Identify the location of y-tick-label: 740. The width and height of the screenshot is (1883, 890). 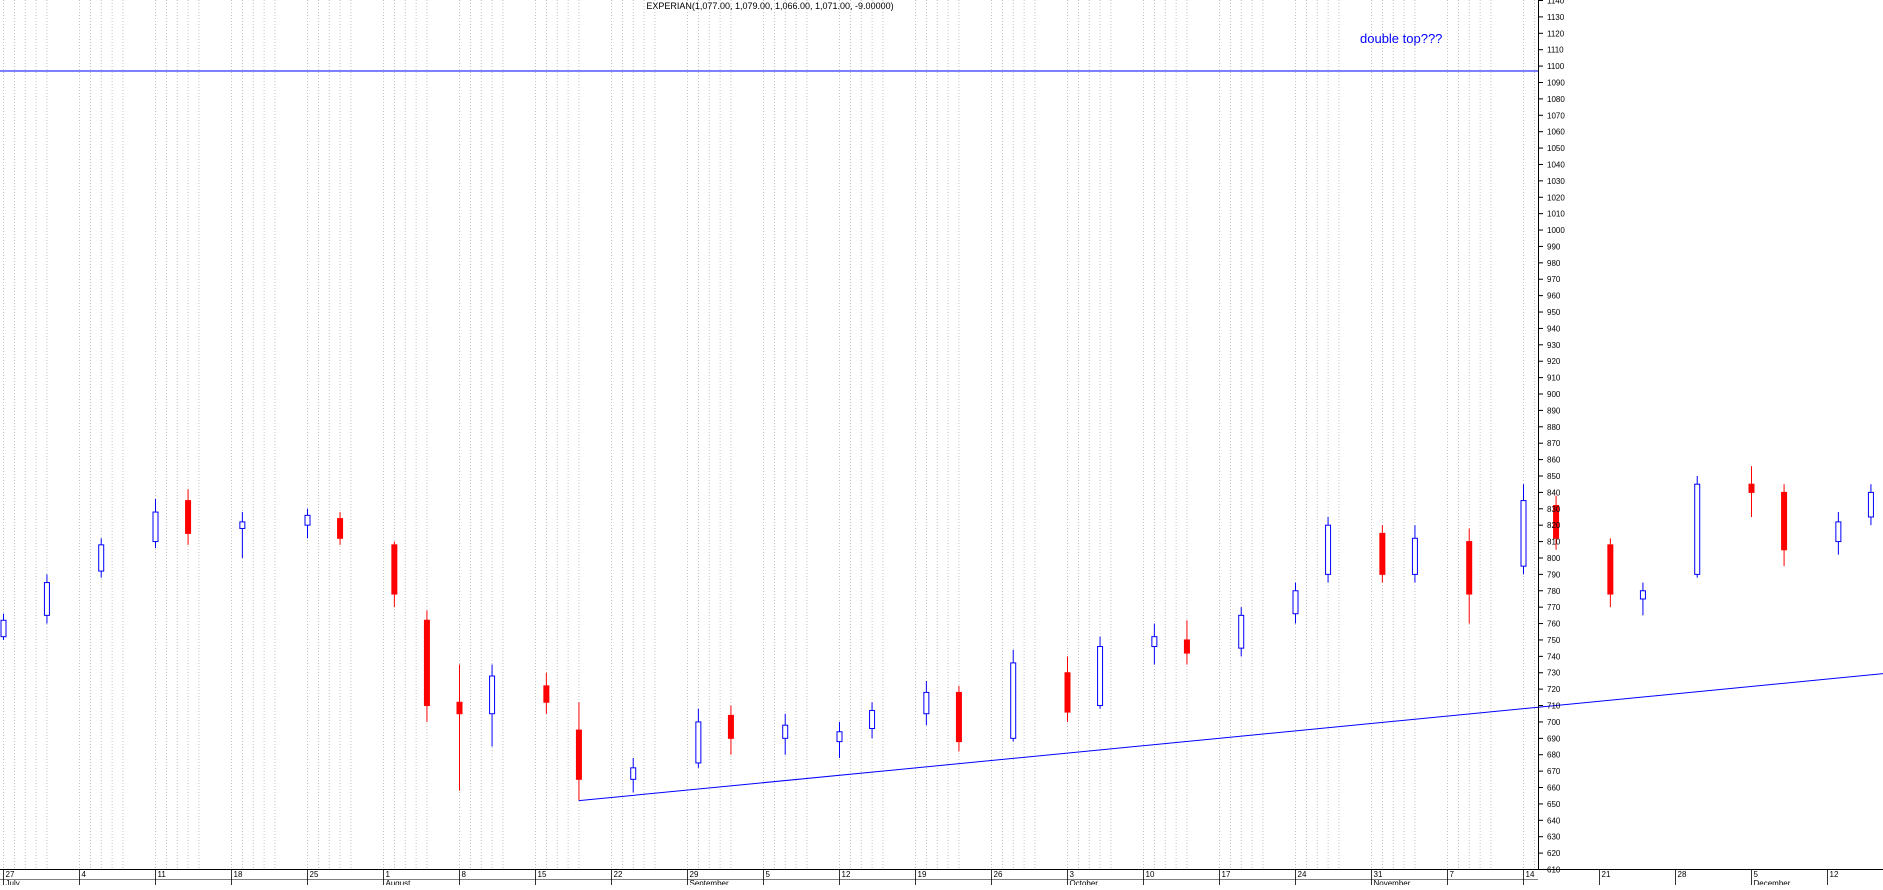
(1554, 656).